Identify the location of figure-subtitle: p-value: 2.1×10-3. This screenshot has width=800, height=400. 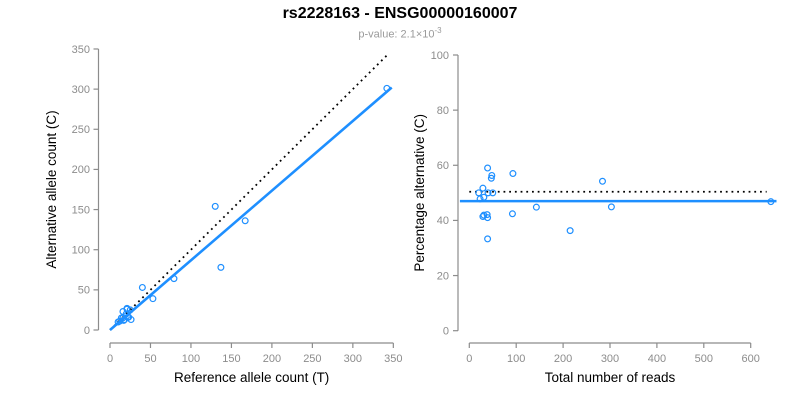
(400, 33).